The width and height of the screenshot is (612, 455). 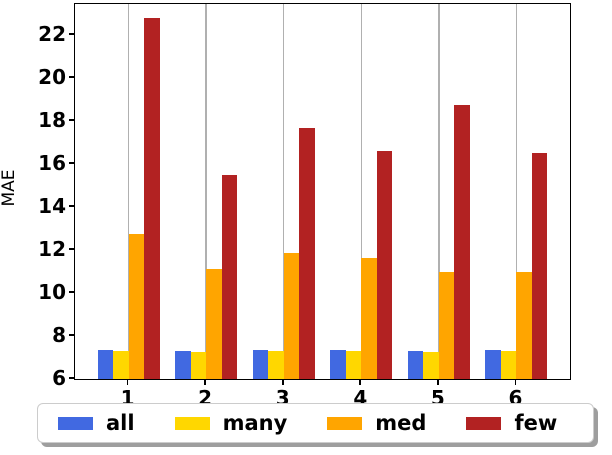 I want to click on legend-item-med: med, so click(x=376, y=423).